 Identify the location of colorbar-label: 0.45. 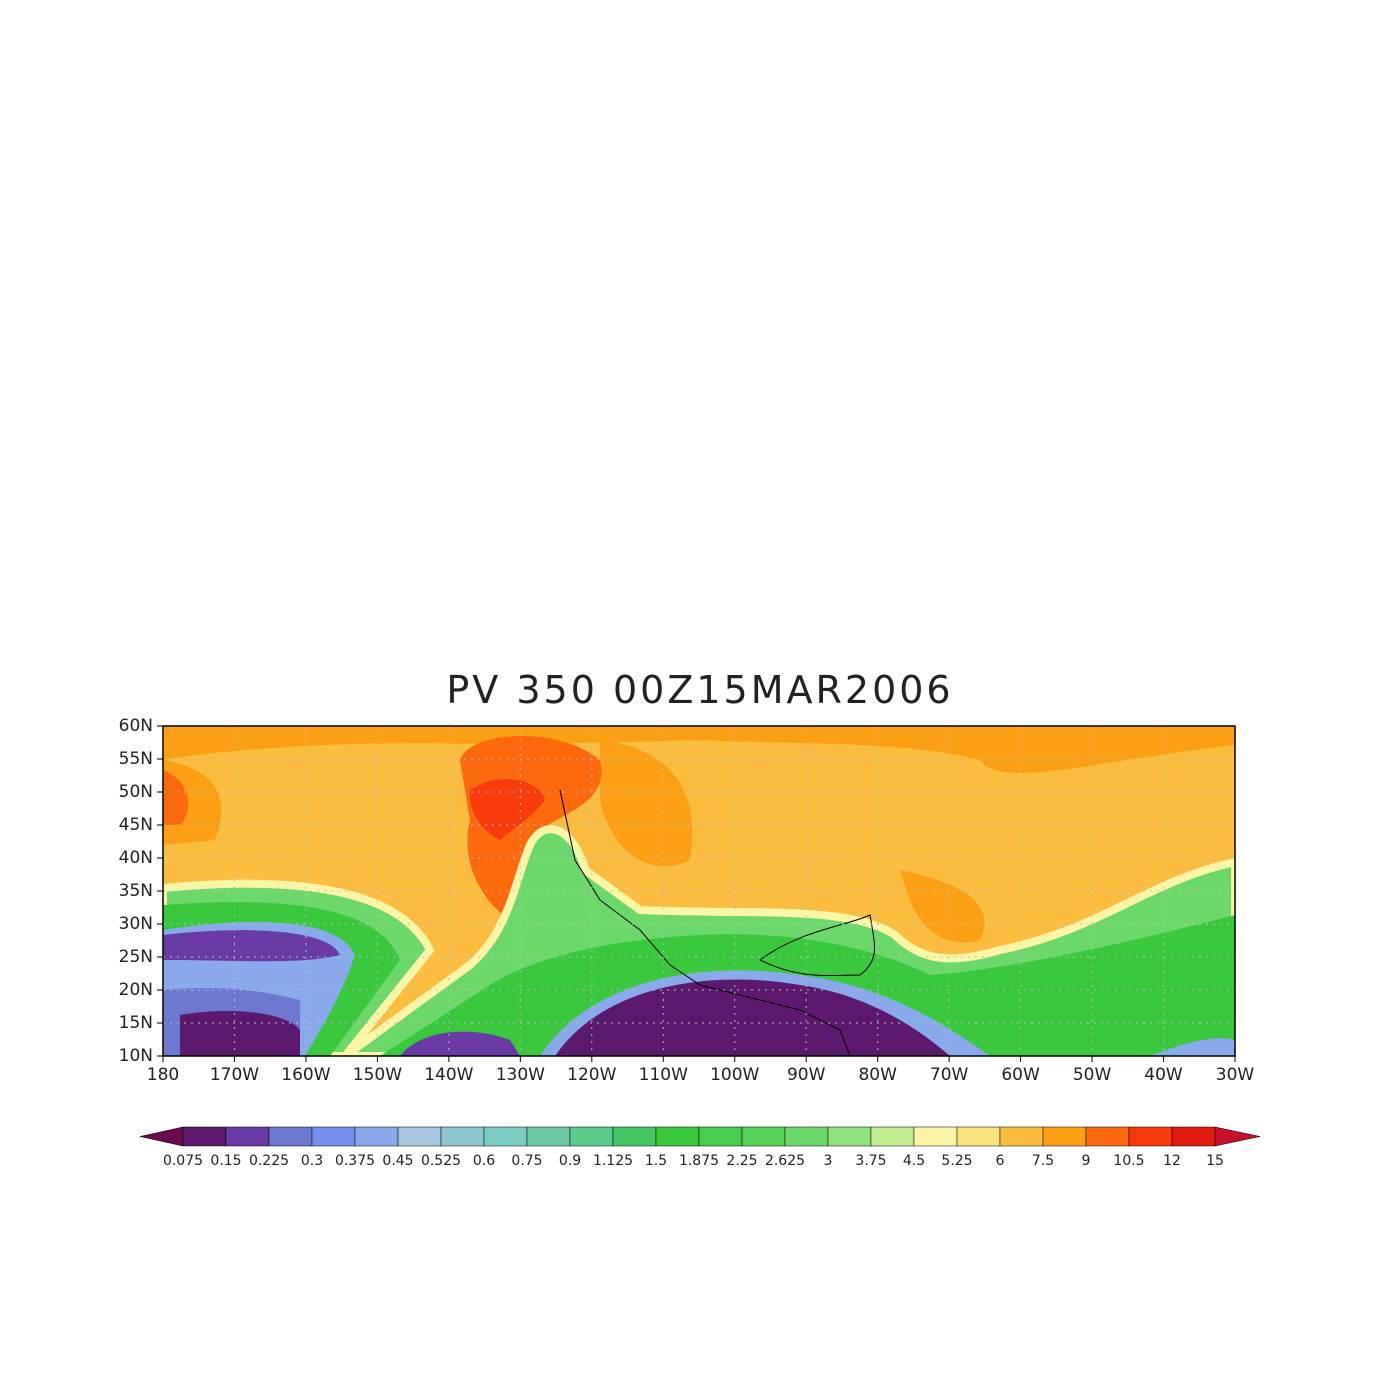
(397, 1161).